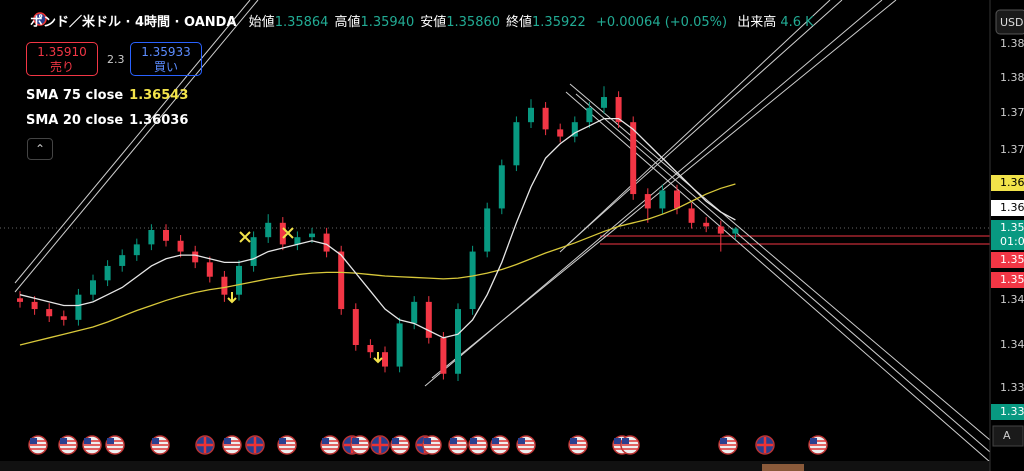 The width and height of the screenshot is (1024, 471). Describe the element at coordinates (1012, 299) in the screenshot. I see `price-label: 1.34` at that location.